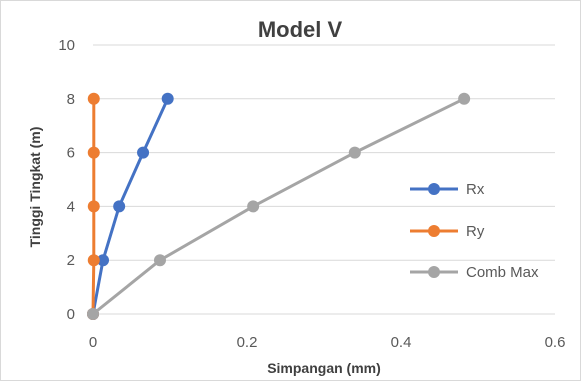 Image resolution: width=581 pixels, height=381 pixels. Describe the element at coordinates (71, 314) in the screenshot. I see `y-tick-label-0: 0` at that location.